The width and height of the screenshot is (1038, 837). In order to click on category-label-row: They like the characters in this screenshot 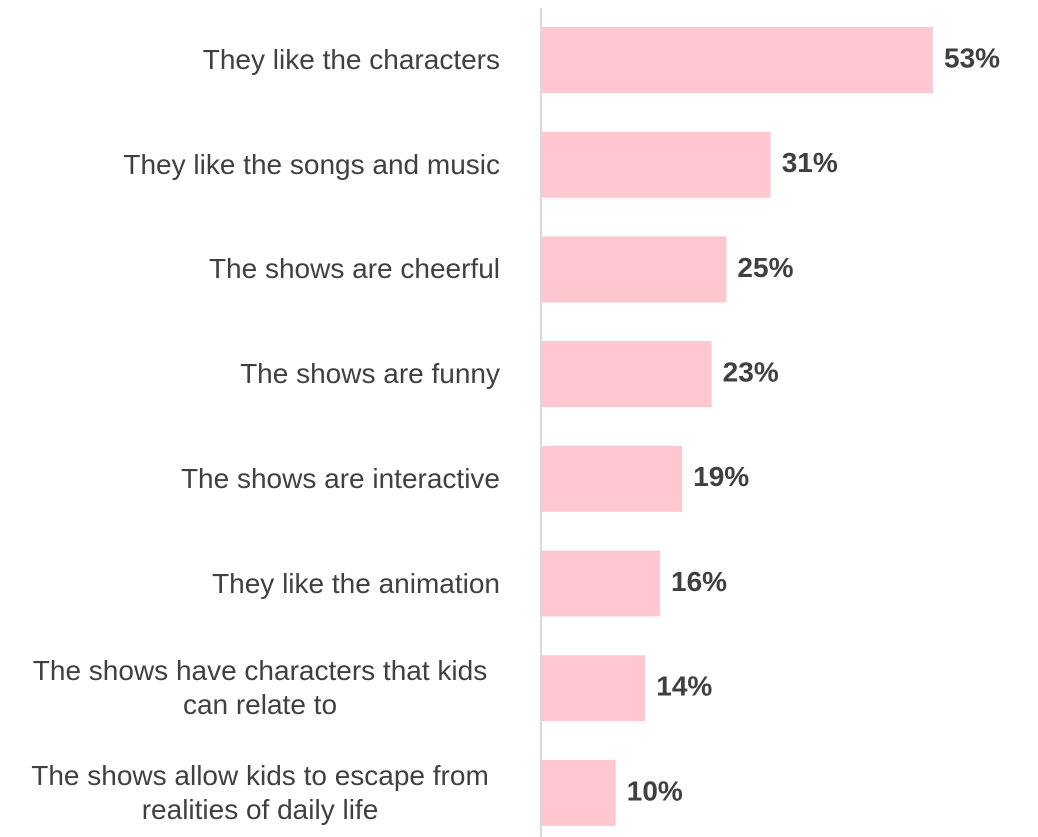, I will do `click(250, 60)`.